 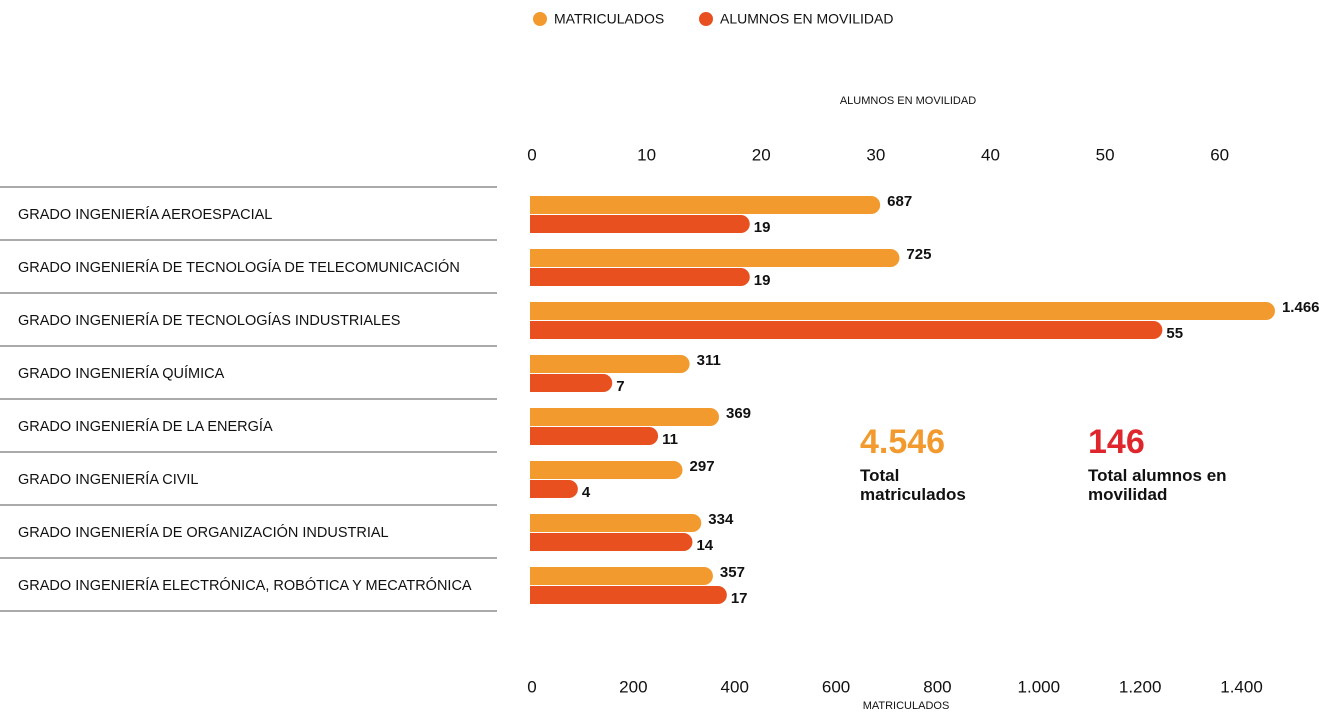 What do you see at coordinates (735, 686) in the screenshot?
I see `x-tick-label: 400` at bounding box center [735, 686].